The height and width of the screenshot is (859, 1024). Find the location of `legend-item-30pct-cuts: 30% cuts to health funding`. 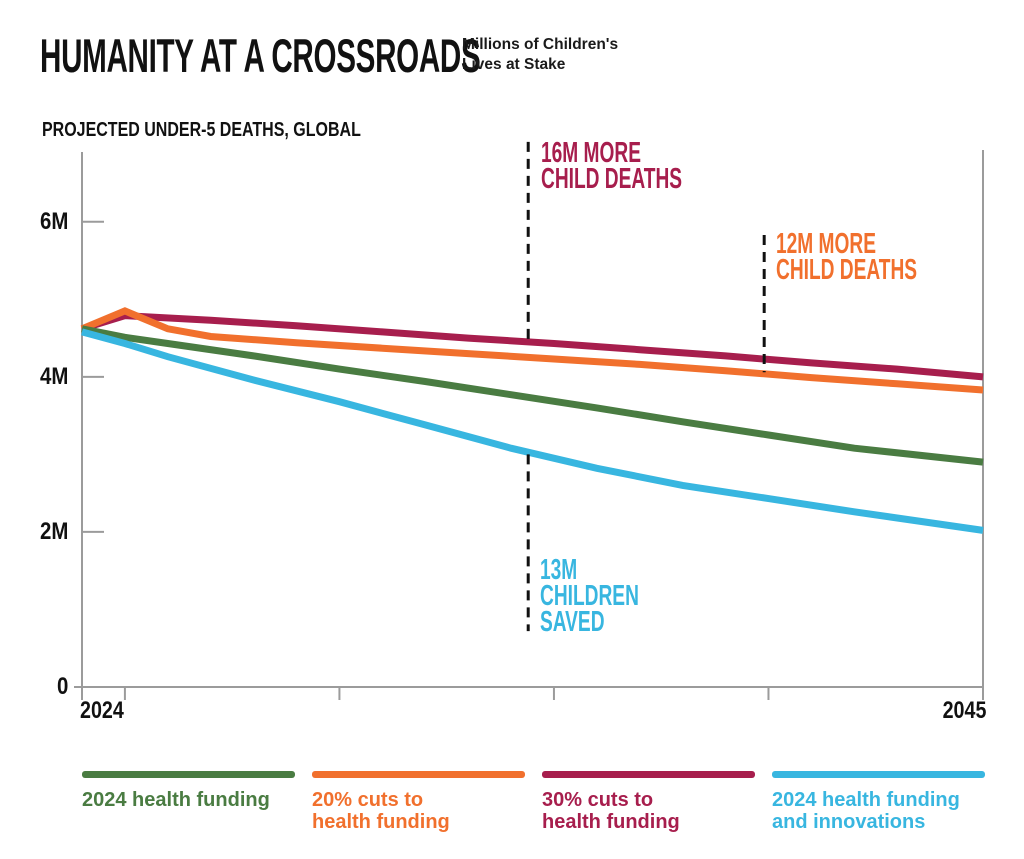

legend-item-30pct-cuts: 30% cuts to health funding is located at coordinates (648, 802).